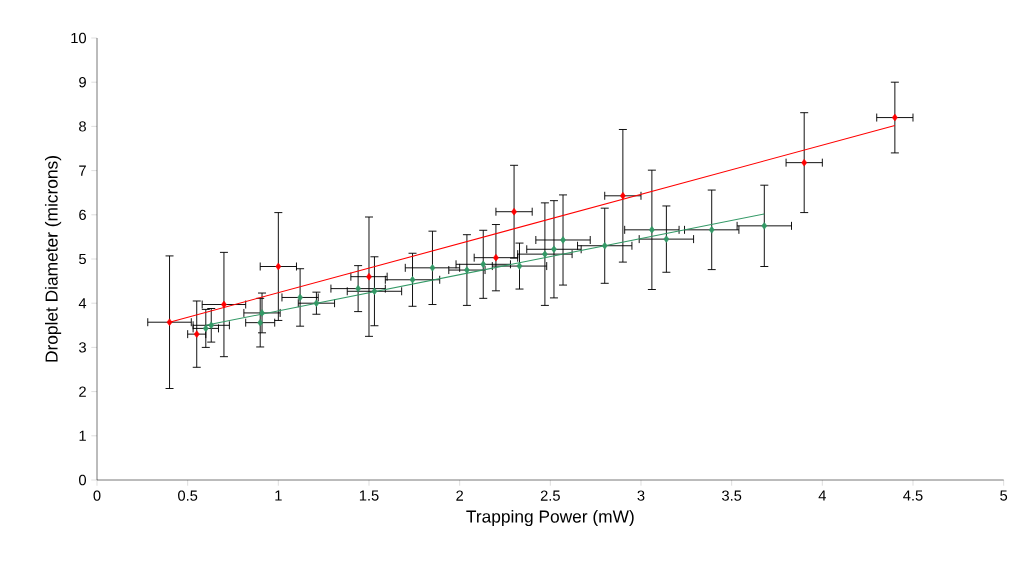 The image size is (1021, 562). I want to click on y-tick-label: 8, so click(82, 126).